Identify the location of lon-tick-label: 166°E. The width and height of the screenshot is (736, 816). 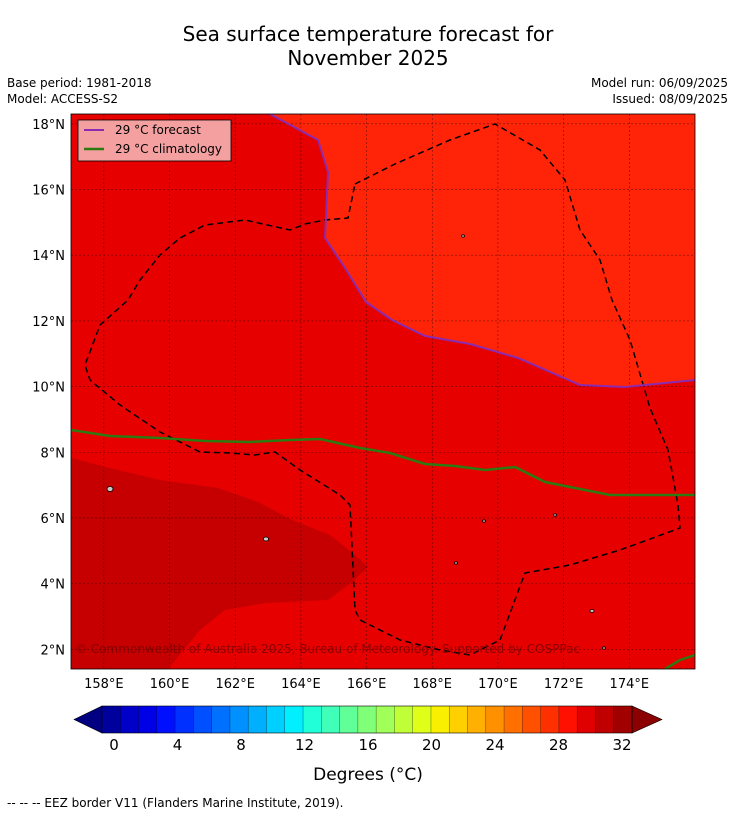
(367, 684).